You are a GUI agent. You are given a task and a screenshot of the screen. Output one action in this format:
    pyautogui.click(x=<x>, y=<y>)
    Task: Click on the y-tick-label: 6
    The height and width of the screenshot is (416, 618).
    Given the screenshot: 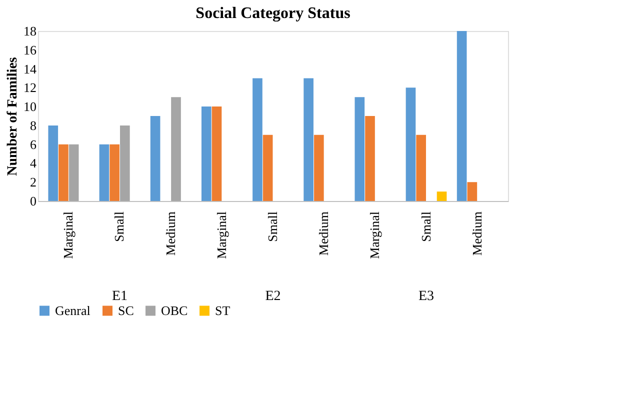 What is the action you would take?
    pyautogui.click(x=33, y=144)
    